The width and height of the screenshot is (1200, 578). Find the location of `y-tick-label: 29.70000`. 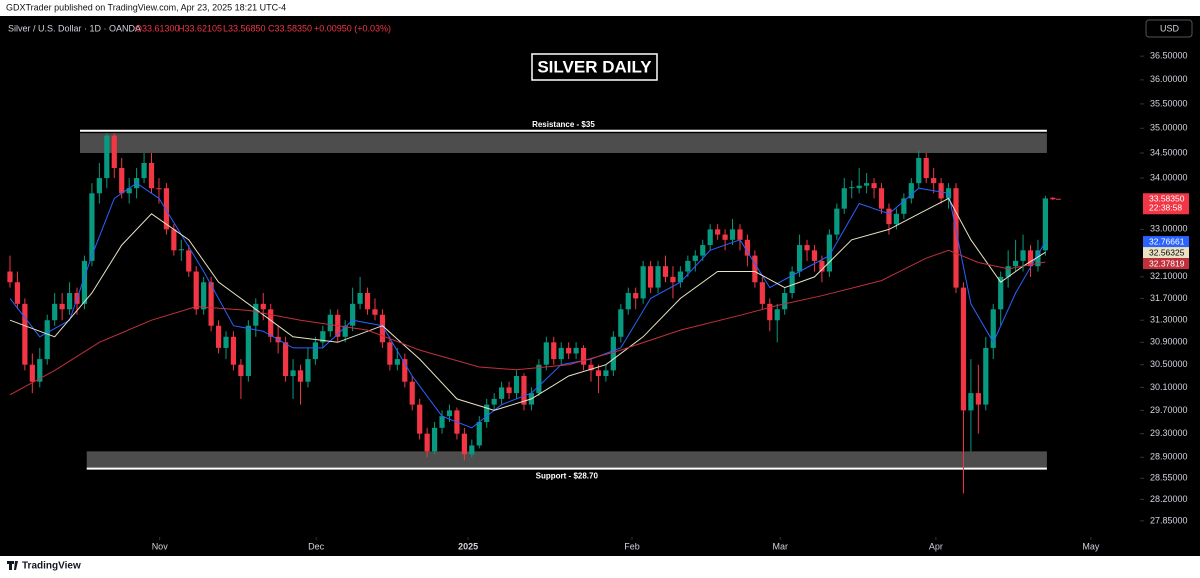

y-tick-label: 29.70000 is located at coordinates (1169, 410).